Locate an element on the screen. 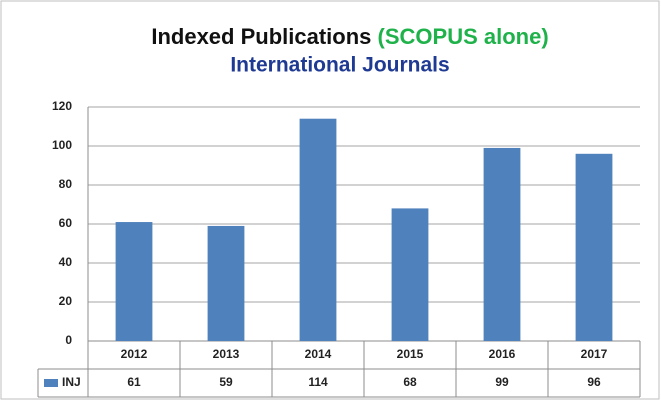 This screenshot has height=401, width=661. y-tick-label: 40 is located at coordinates (66, 262).